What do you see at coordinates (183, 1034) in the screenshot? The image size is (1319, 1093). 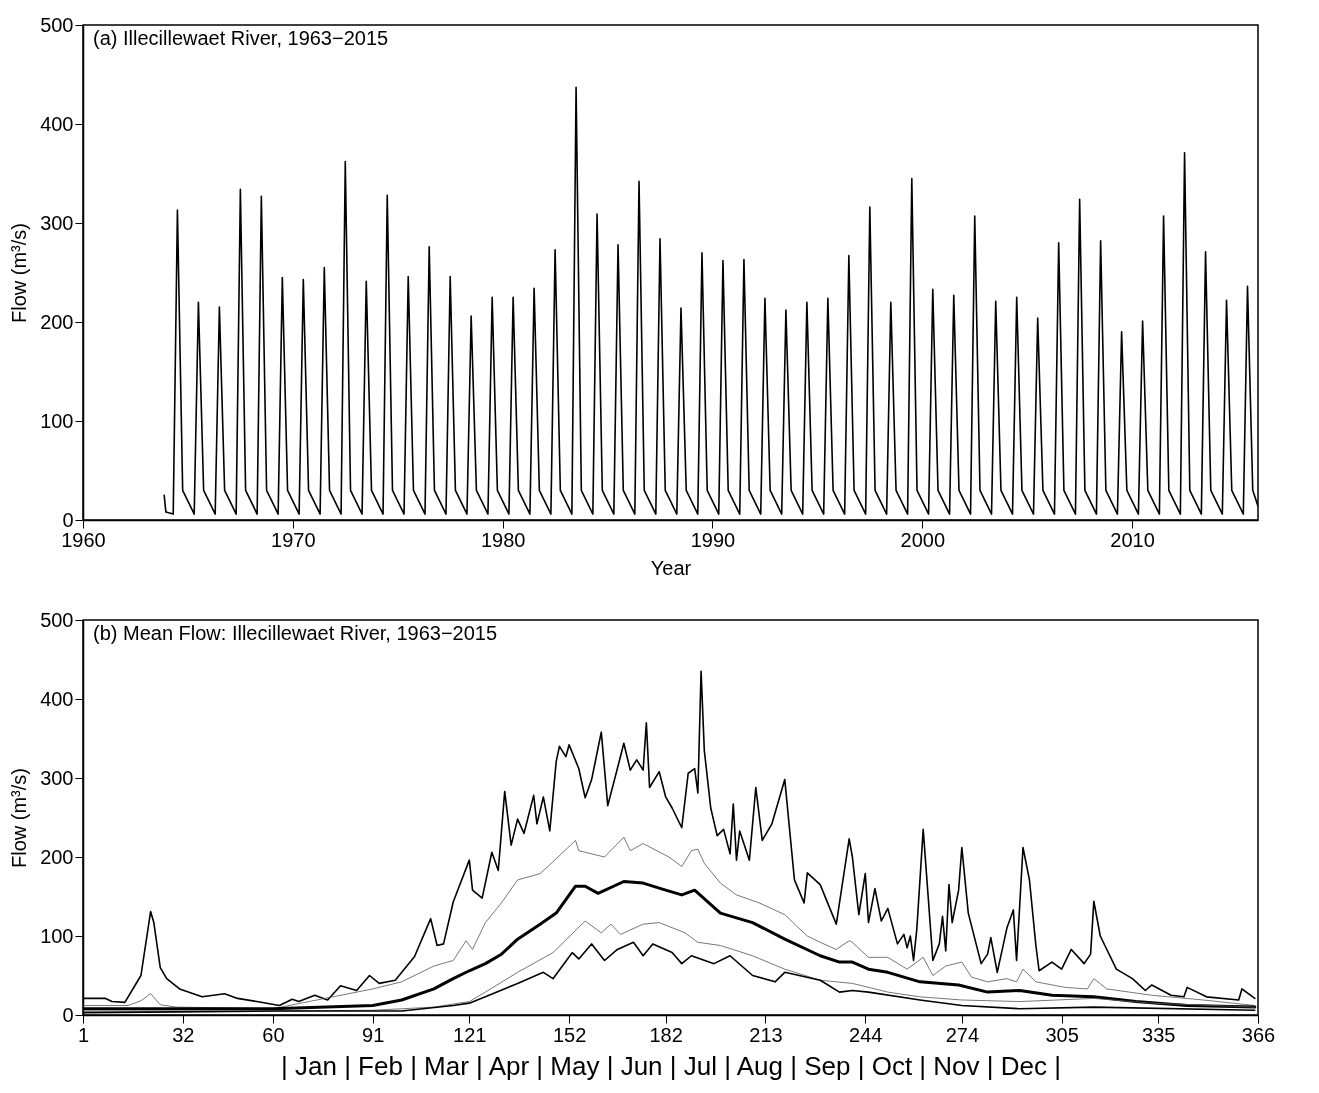 I see `x-tick-label: 32` at bounding box center [183, 1034].